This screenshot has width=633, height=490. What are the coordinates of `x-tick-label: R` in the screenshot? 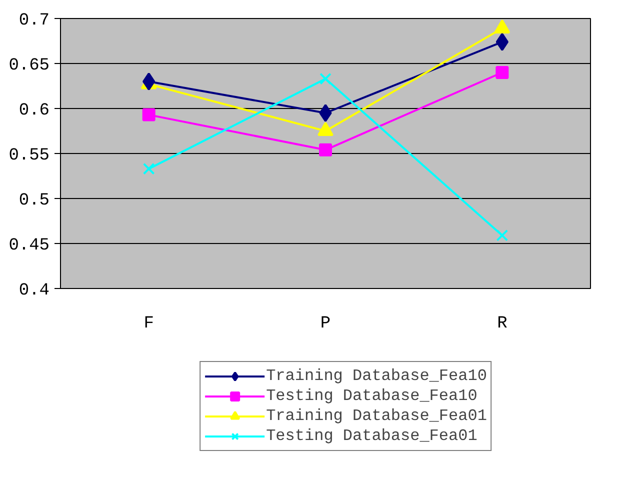 It's located at (502, 324).